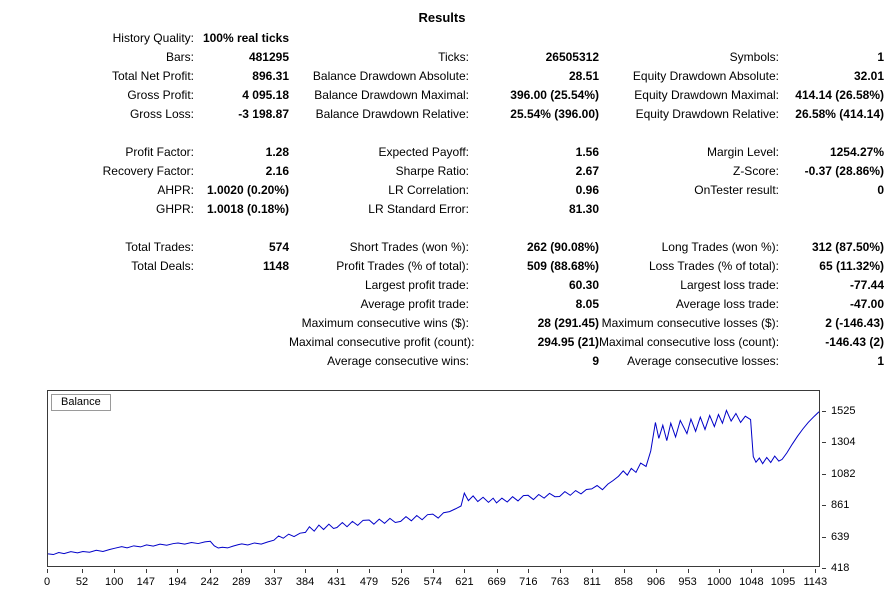 The height and width of the screenshot is (600, 884). Describe the element at coordinates (160, 95) in the screenshot. I see `stat-label: Gross Profit:` at that location.